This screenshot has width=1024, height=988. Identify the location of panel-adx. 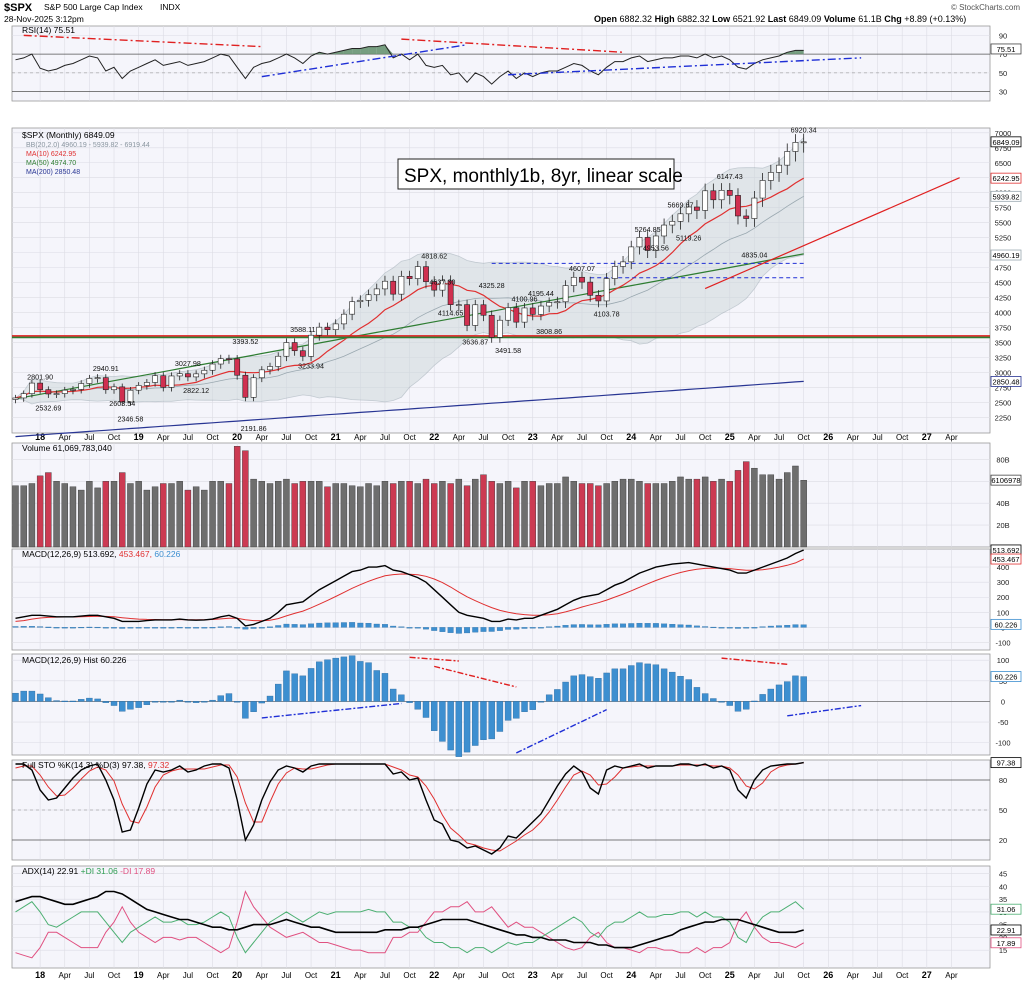
(501, 917).